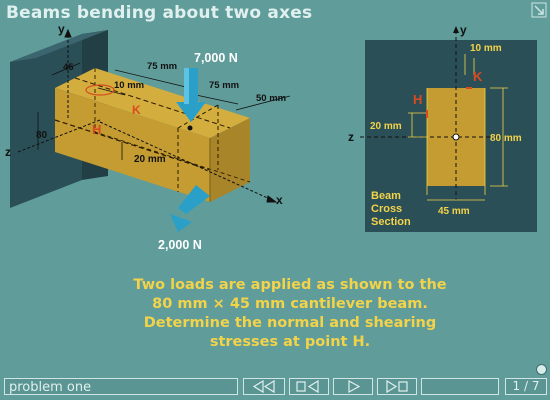  Describe the element at coordinates (42, 135) in the screenshot. I see `dim-80: 80` at that location.